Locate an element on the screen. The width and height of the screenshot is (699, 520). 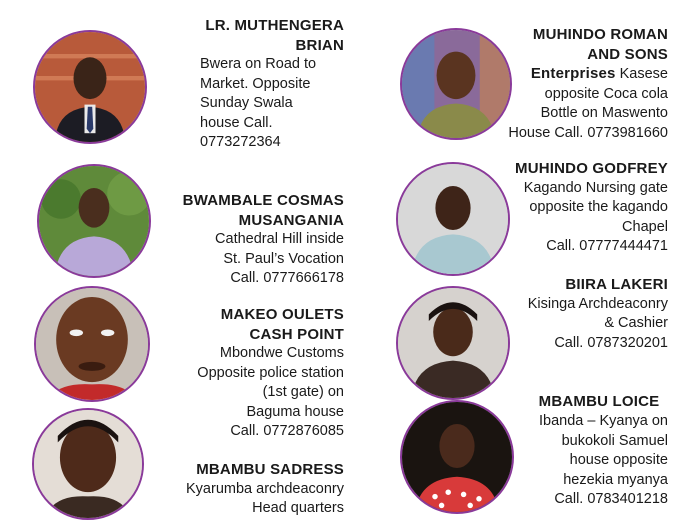
contact-detail: Kisinga Archdeaconry is located at coordinates (597, 303).